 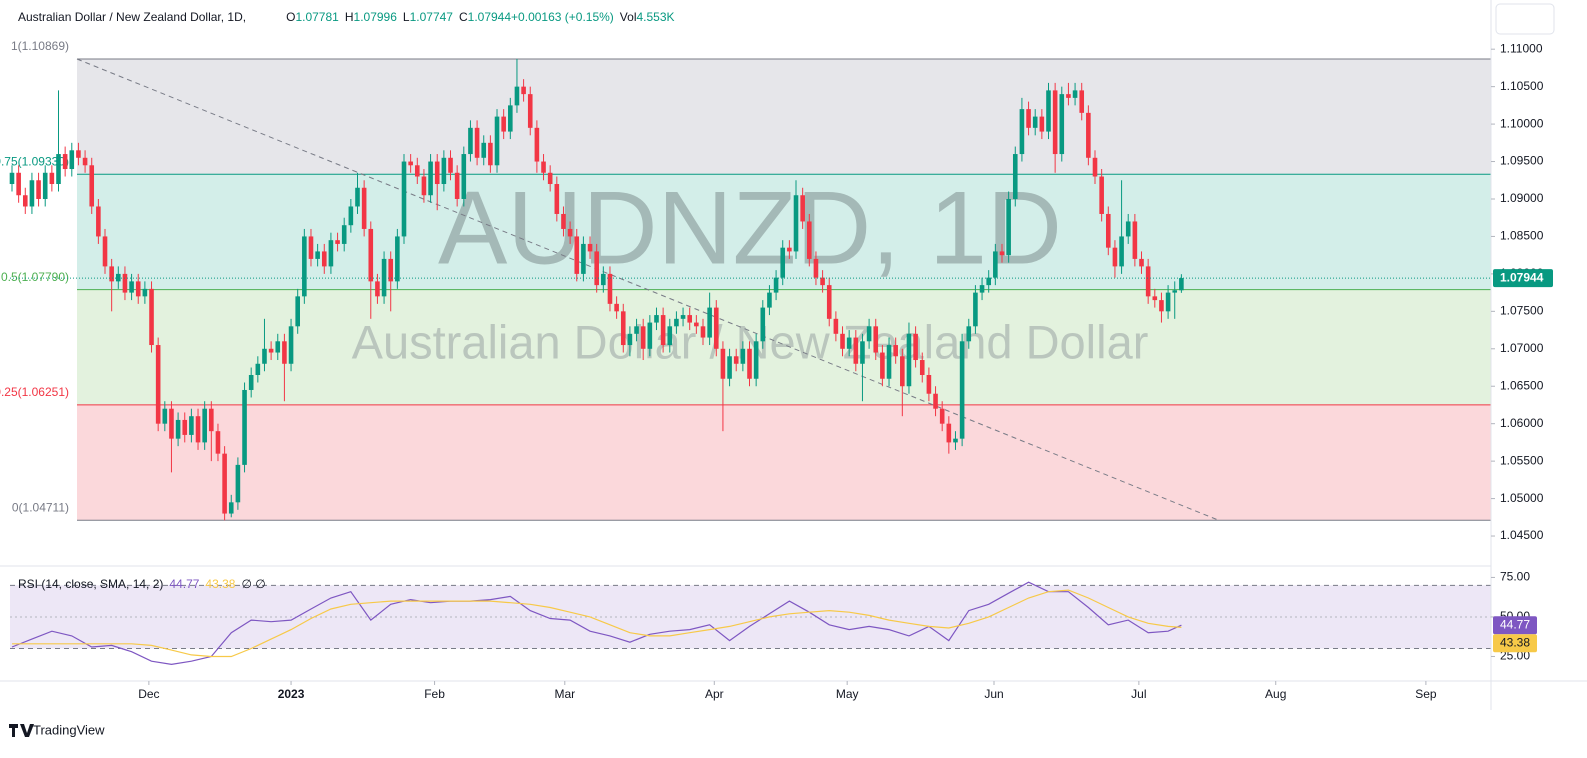 I want to click on y-tick-label: 1.11000, so click(x=1521, y=48).